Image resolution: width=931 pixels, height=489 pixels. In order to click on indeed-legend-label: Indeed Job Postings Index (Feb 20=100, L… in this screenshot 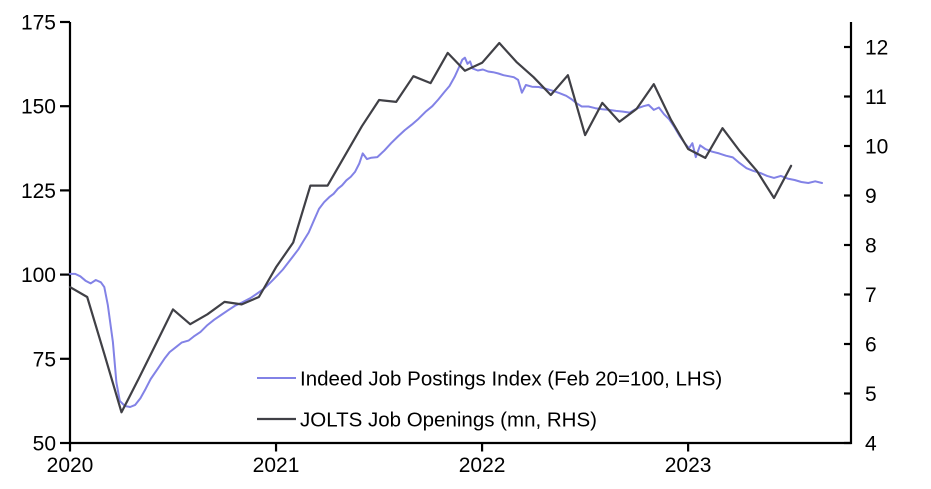, I will do `click(511, 379)`.